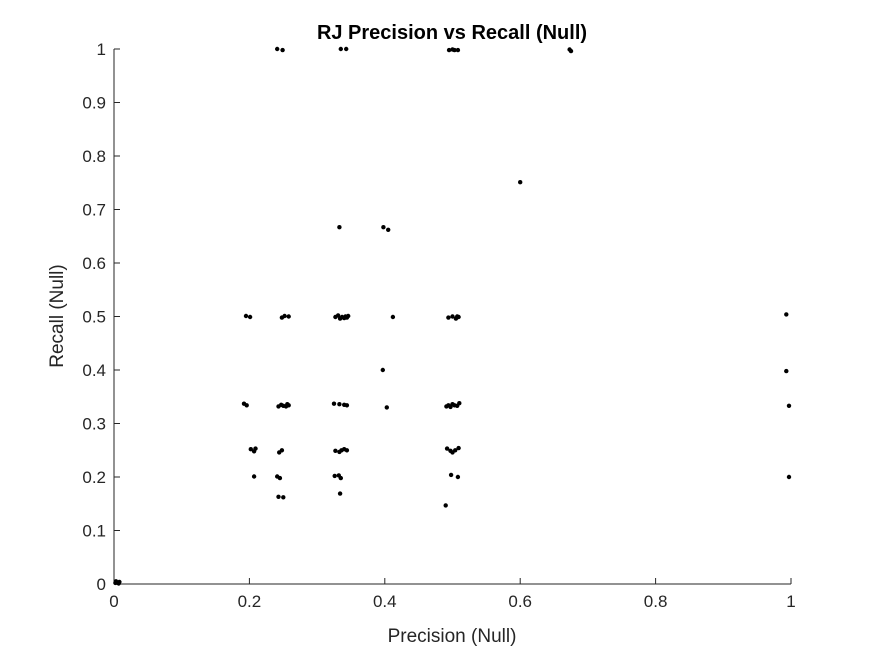  What do you see at coordinates (94, 210) in the screenshot?
I see `y-tick-label: 0.7` at bounding box center [94, 210].